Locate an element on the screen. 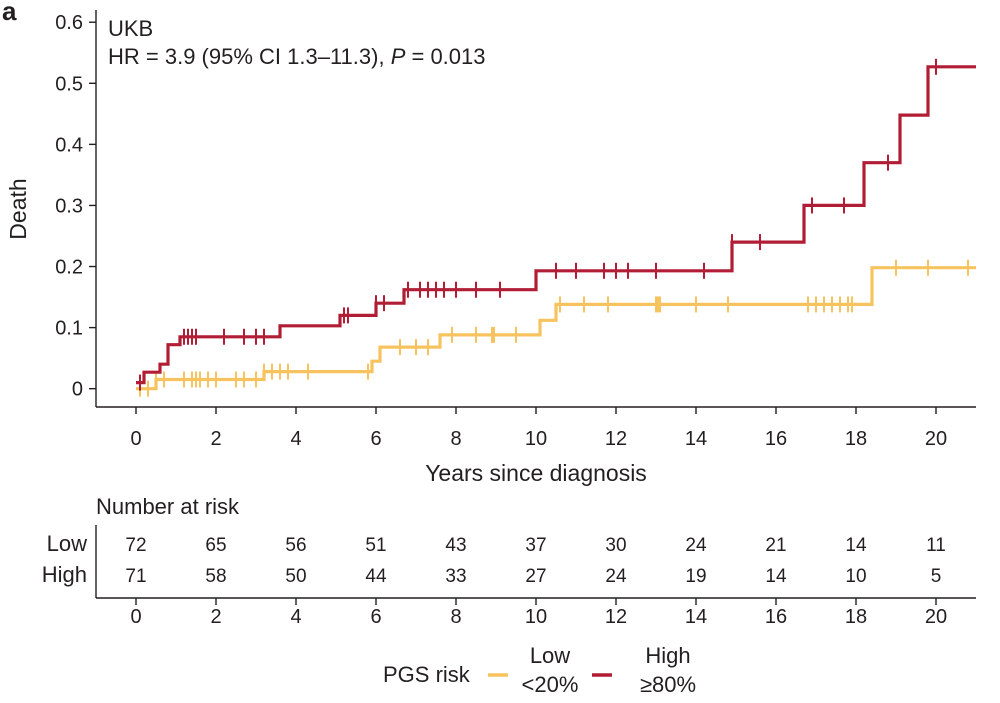 The image size is (1000, 703). legend: PGS risk Low <20% High ≥80% is located at coordinates (539, 670).